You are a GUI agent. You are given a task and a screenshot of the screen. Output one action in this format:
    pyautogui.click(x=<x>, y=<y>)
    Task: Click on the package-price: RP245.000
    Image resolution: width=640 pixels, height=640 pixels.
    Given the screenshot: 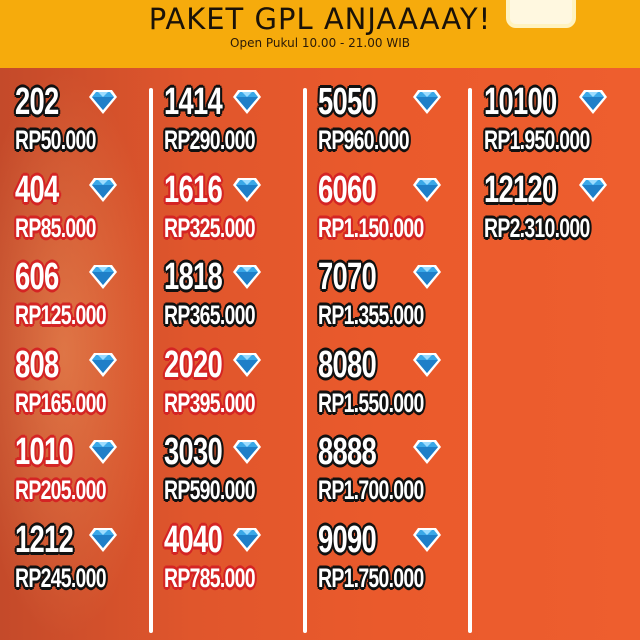 What is the action you would take?
    pyautogui.click(x=61, y=577)
    